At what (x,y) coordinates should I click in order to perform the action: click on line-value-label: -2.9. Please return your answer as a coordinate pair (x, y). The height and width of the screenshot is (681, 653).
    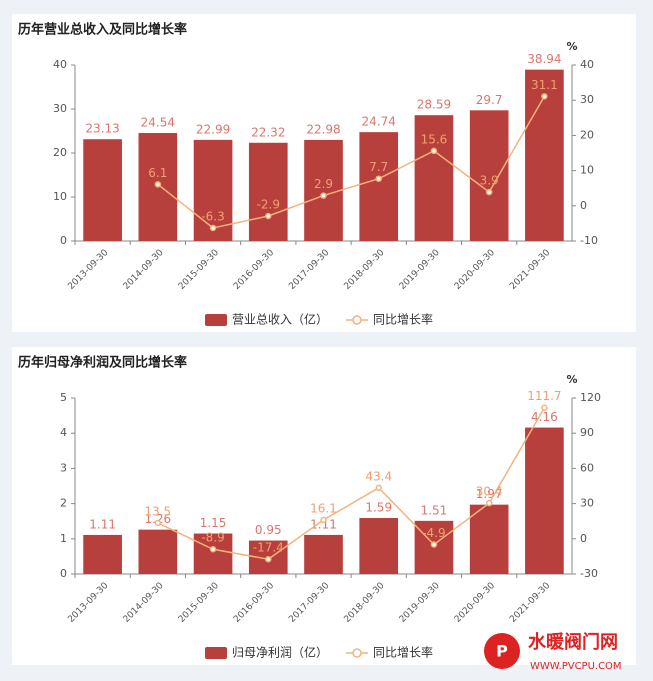
    Looking at the image, I should click on (268, 205).